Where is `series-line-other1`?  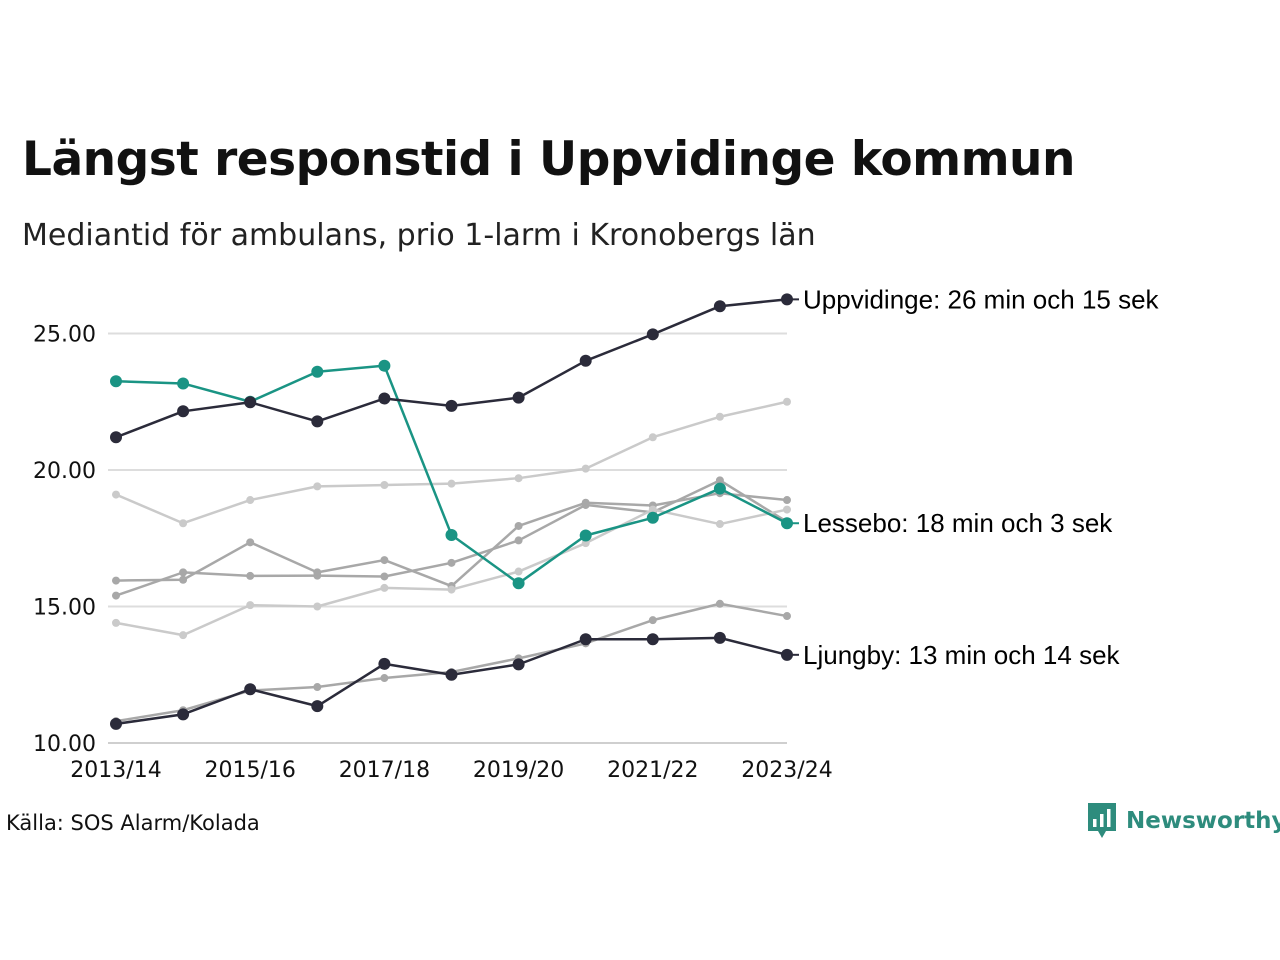 series-line-other1 is located at coordinates (451, 462).